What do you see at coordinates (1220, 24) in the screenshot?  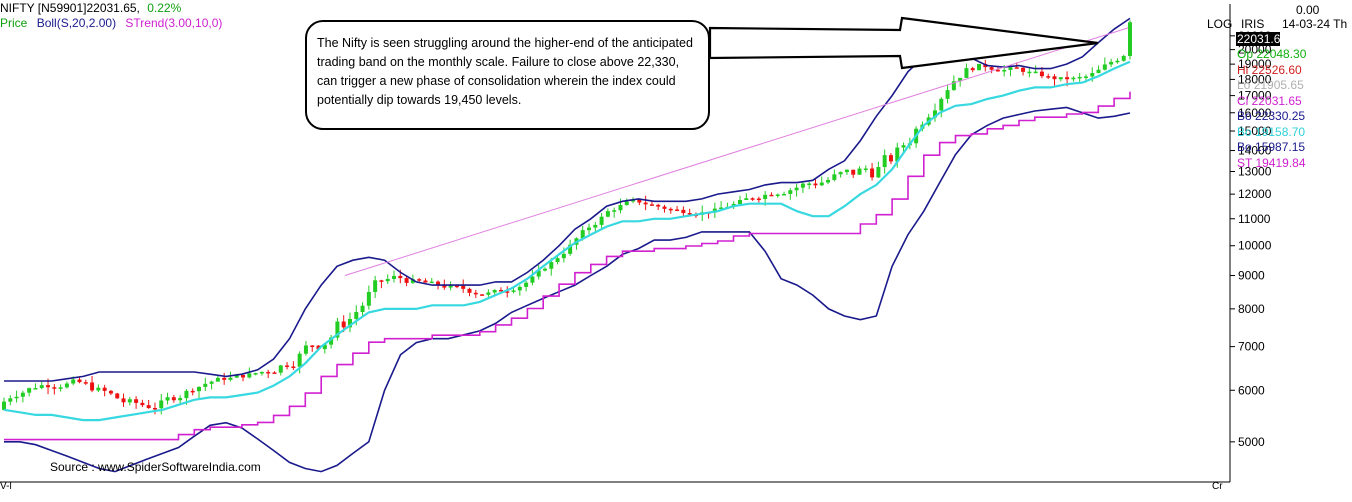 I see `log-toggle: LOG` at bounding box center [1220, 24].